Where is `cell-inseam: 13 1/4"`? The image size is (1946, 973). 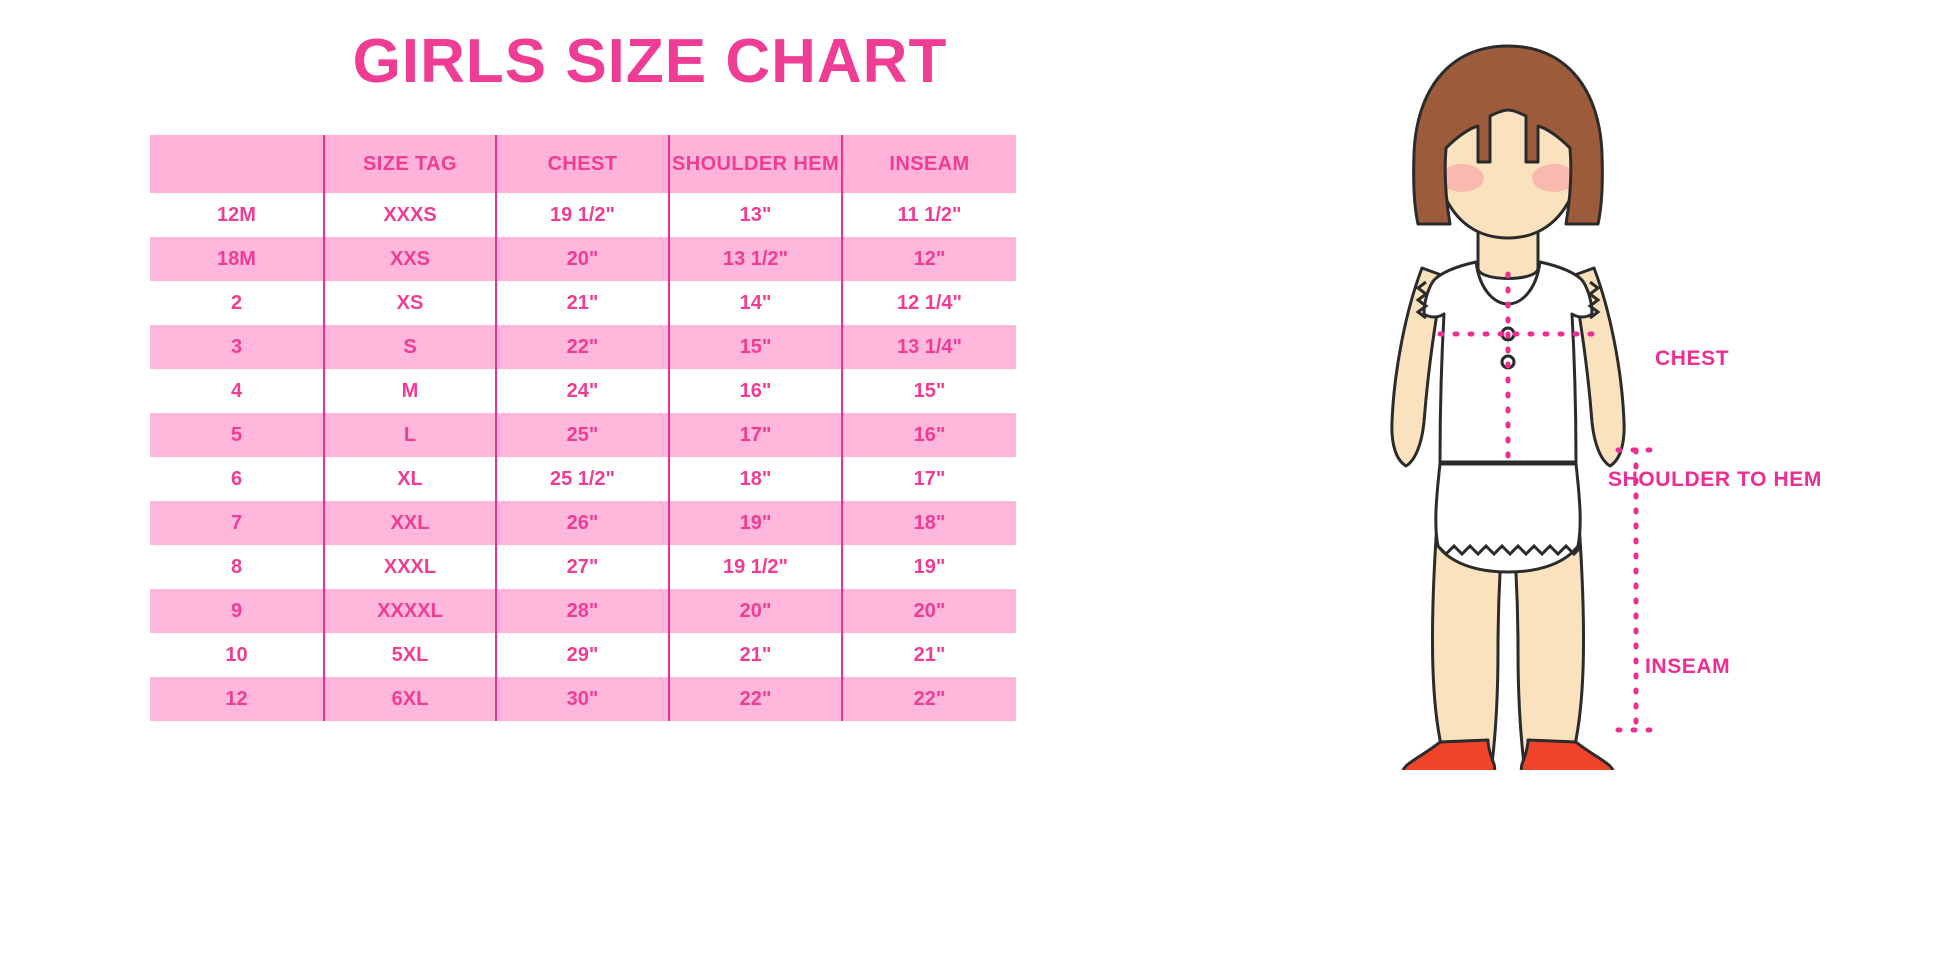 cell-inseam: 13 1/4" is located at coordinates (928, 347).